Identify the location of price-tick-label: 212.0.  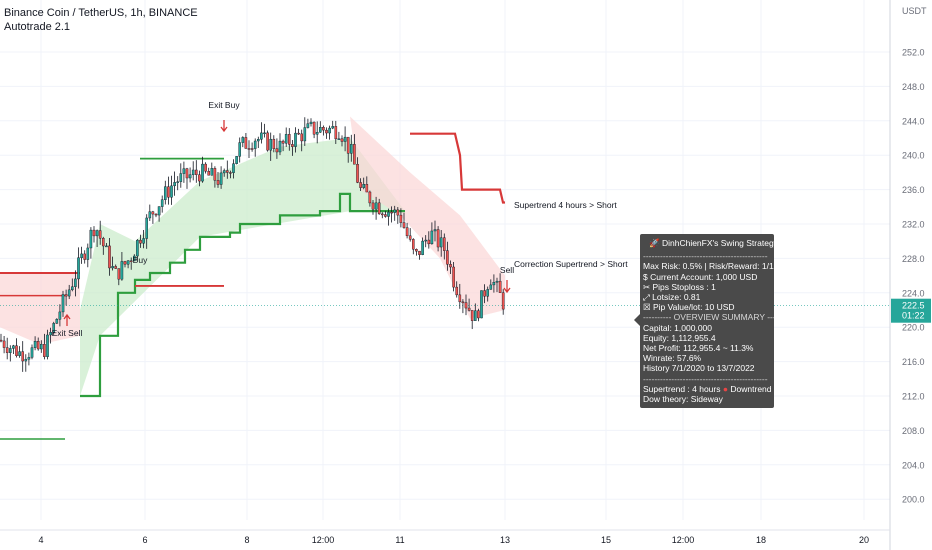
(913, 397).